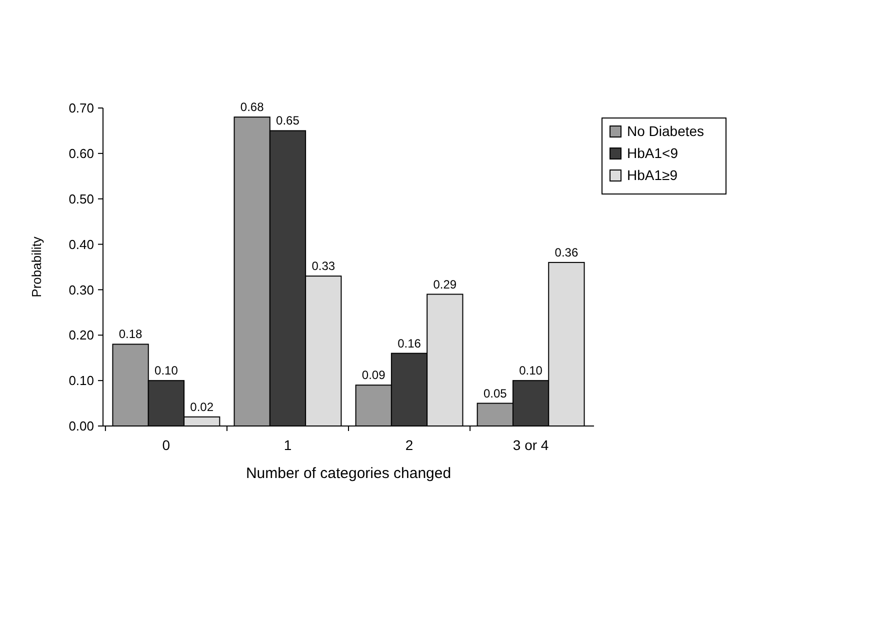 This screenshot has width=892, height=617. Describe the element at coordinates (202, 407) in the screenshot. I see `data-label: 0.02` at that location.